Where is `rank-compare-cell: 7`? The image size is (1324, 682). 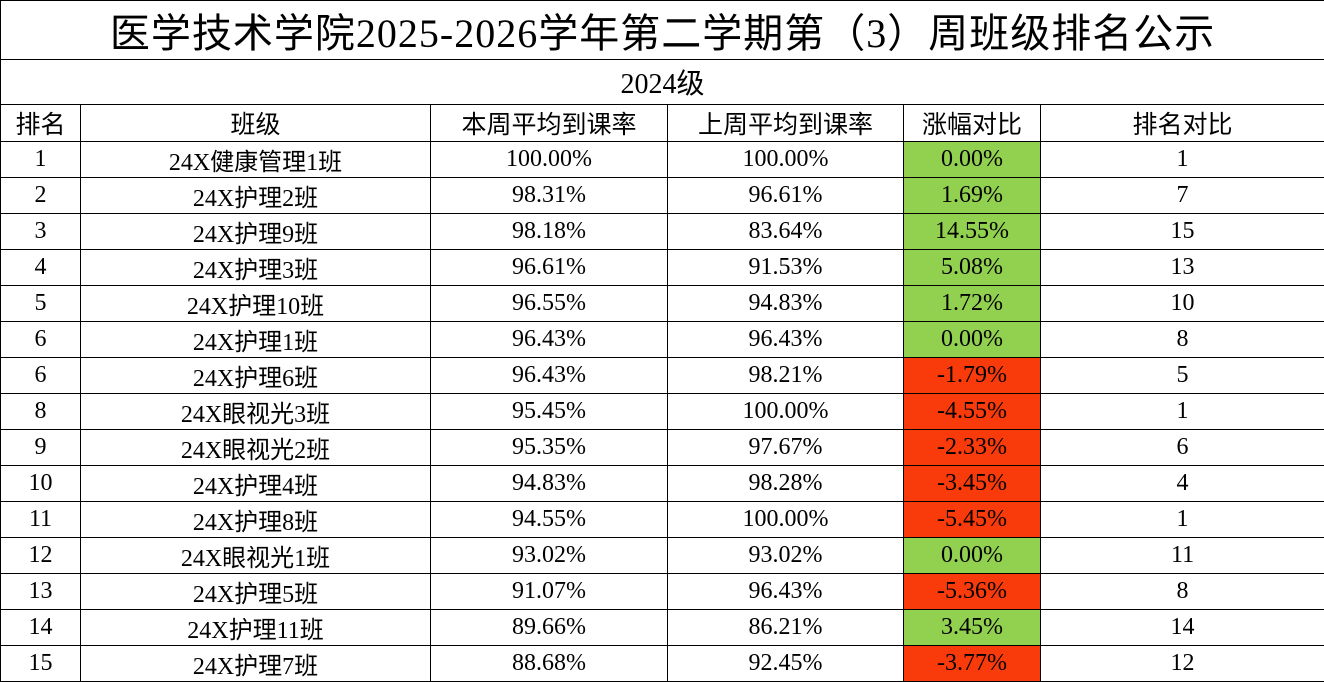
rank-compare-cell: 7 is located at coordinates (1182, 196).